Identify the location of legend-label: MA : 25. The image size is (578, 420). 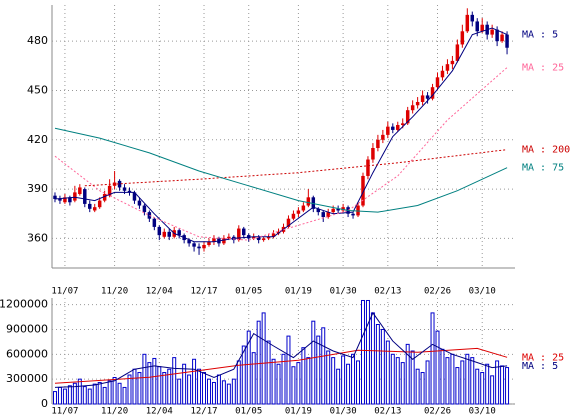
(543, 67).